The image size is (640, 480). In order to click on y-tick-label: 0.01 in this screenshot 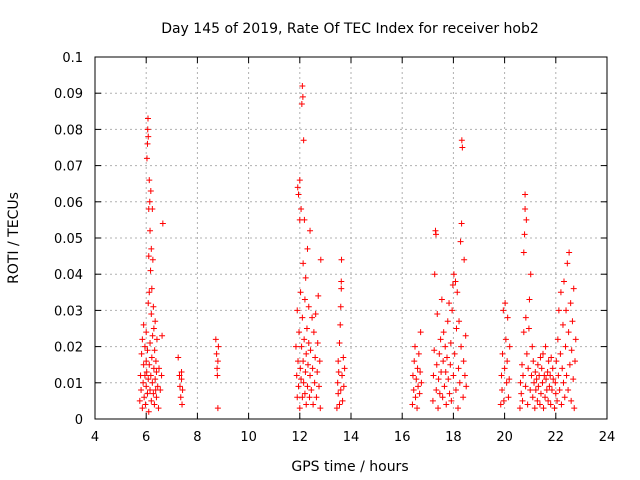, I will do `click(68, 384)`.